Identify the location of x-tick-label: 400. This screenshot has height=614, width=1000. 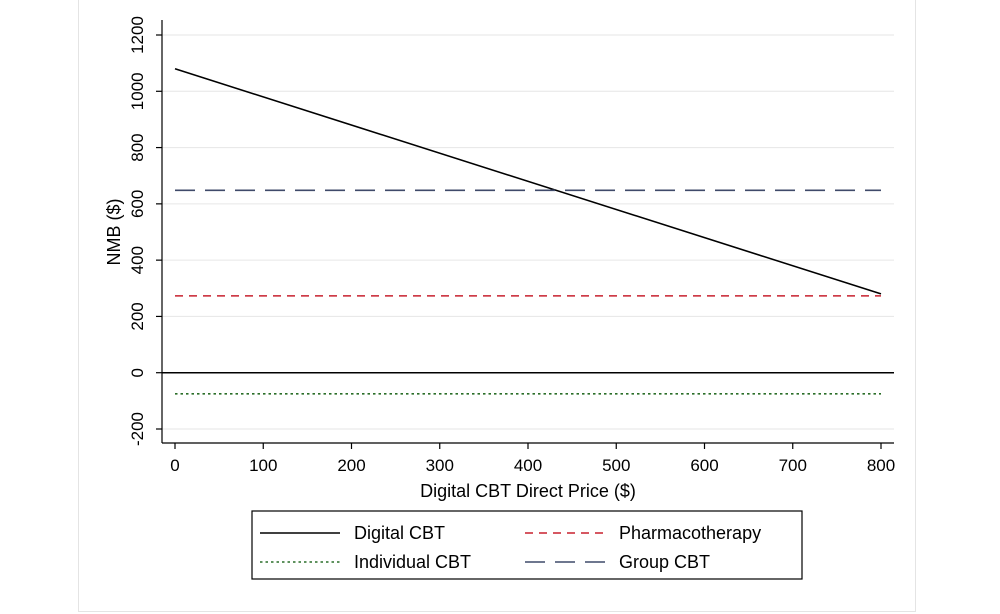
(528, 465).